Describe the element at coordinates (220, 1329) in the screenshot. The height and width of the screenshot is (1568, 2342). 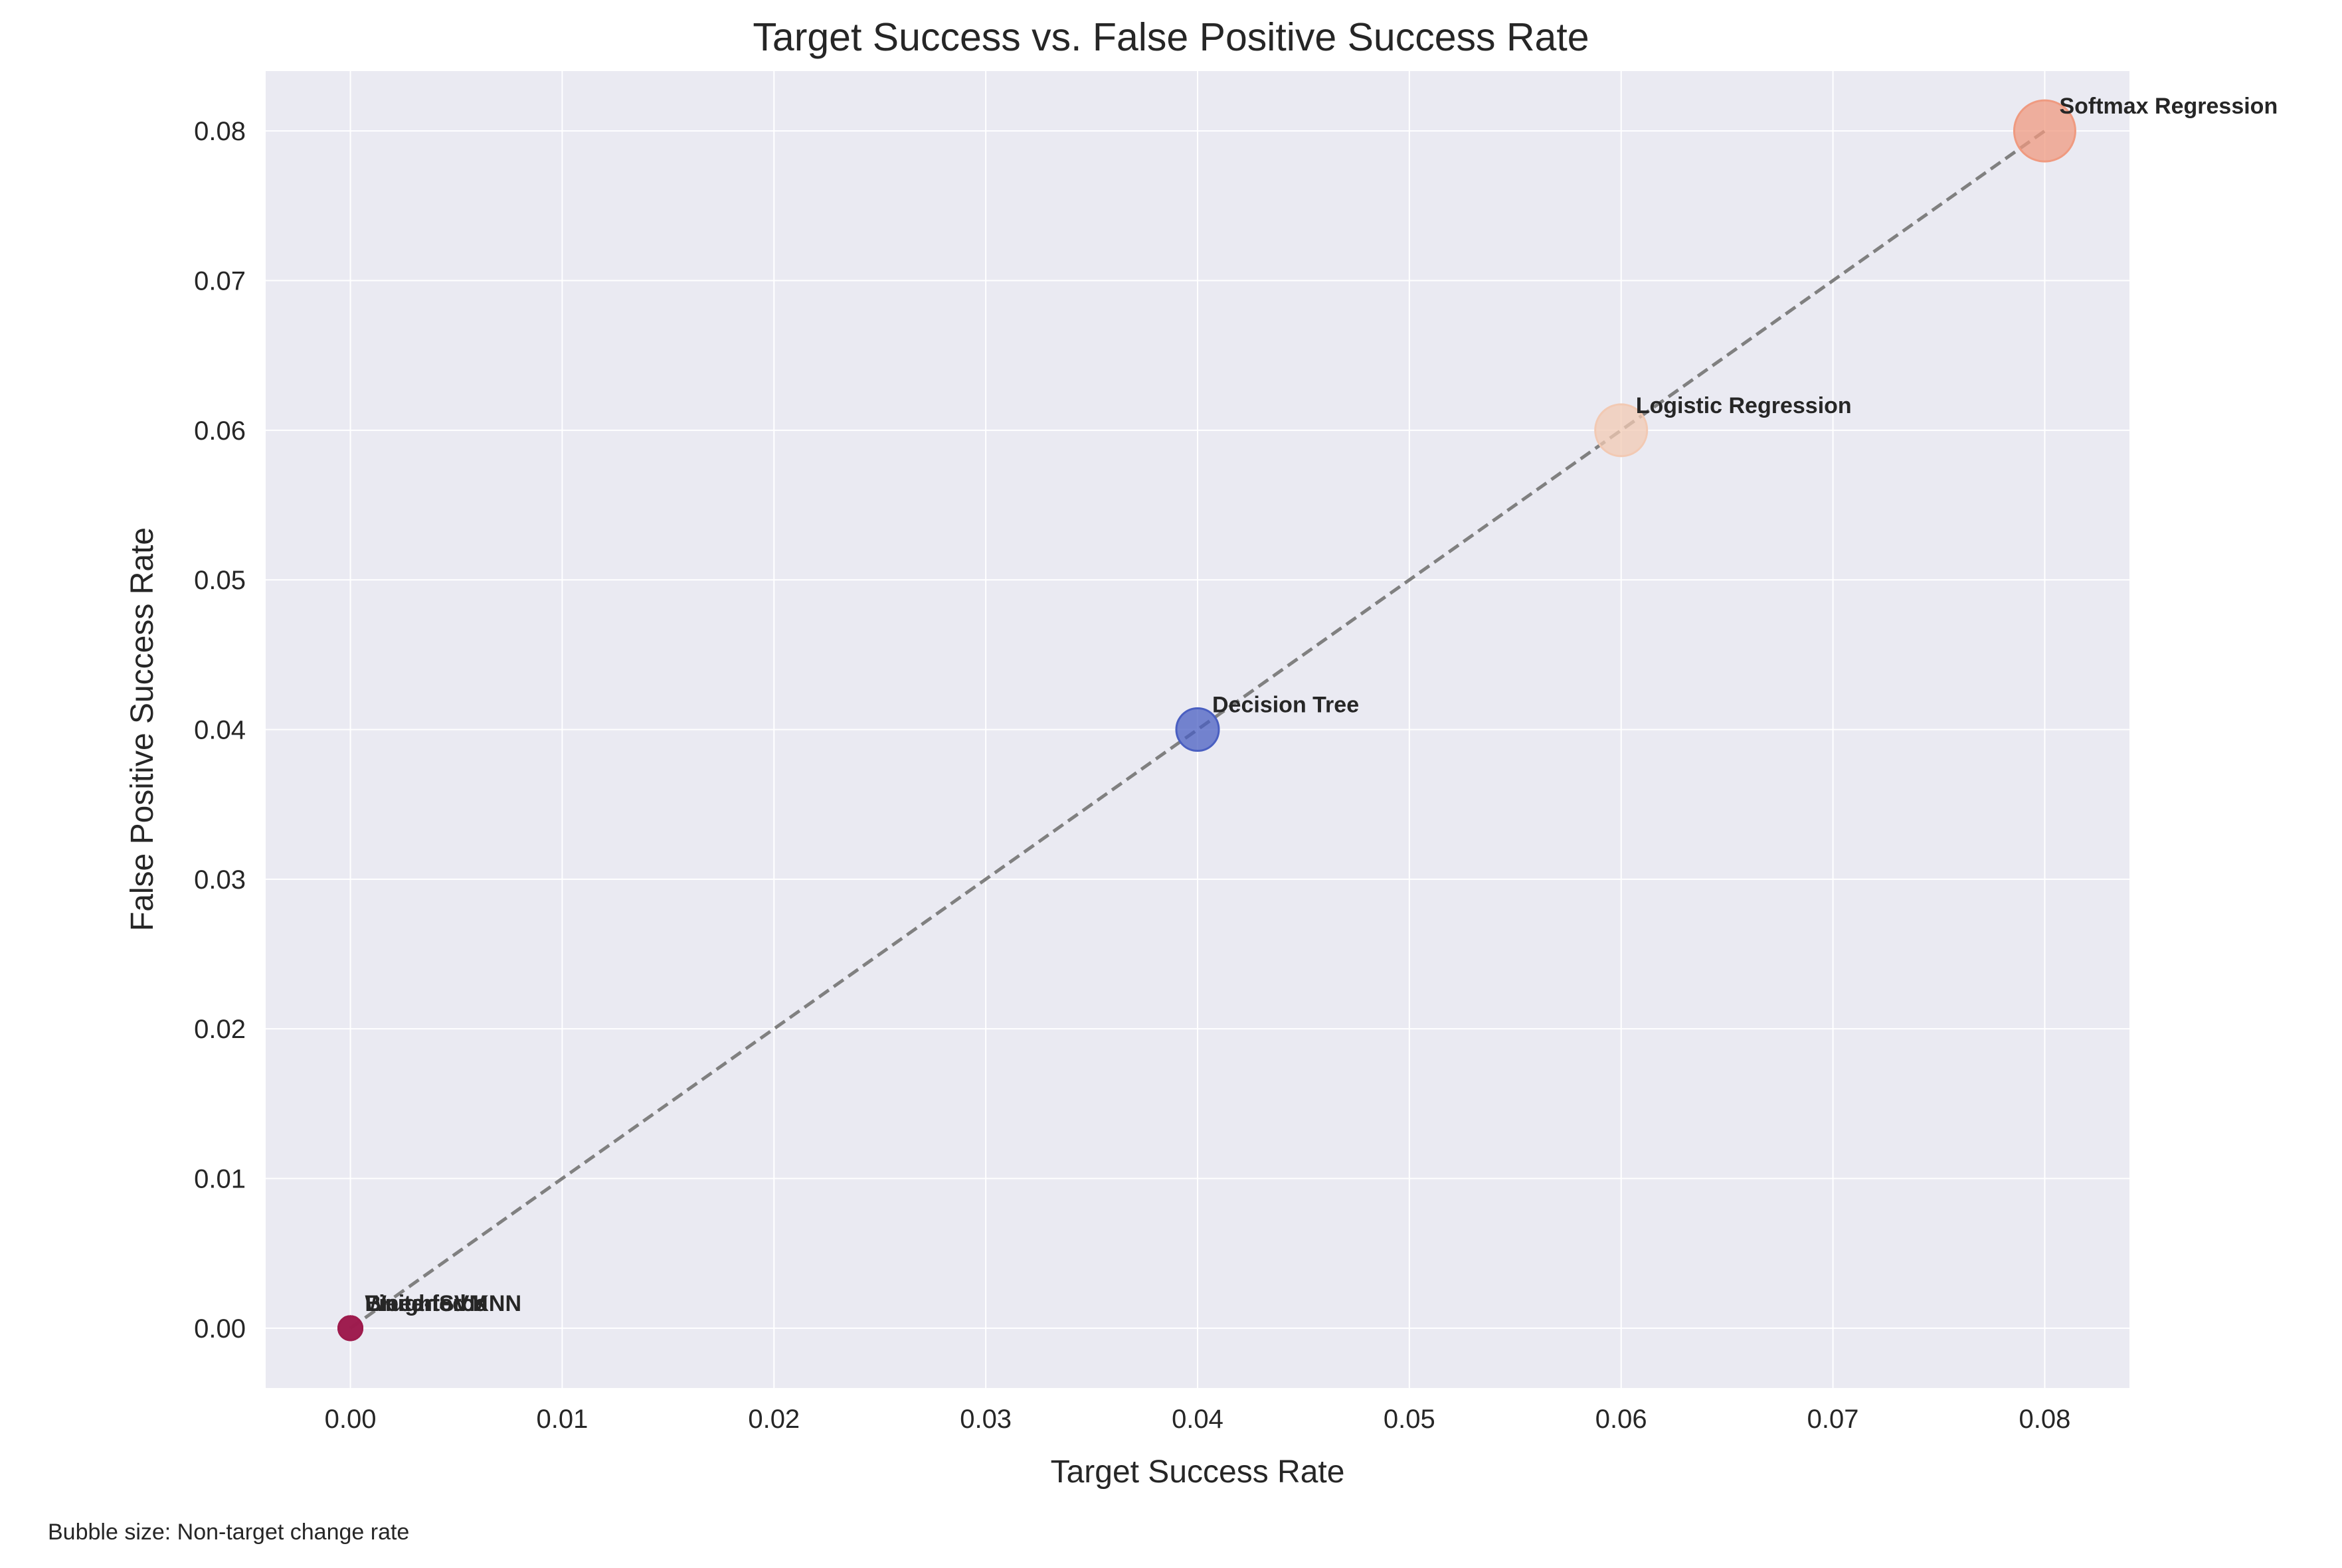
I see `y-tick-label: 0.00` at that location.